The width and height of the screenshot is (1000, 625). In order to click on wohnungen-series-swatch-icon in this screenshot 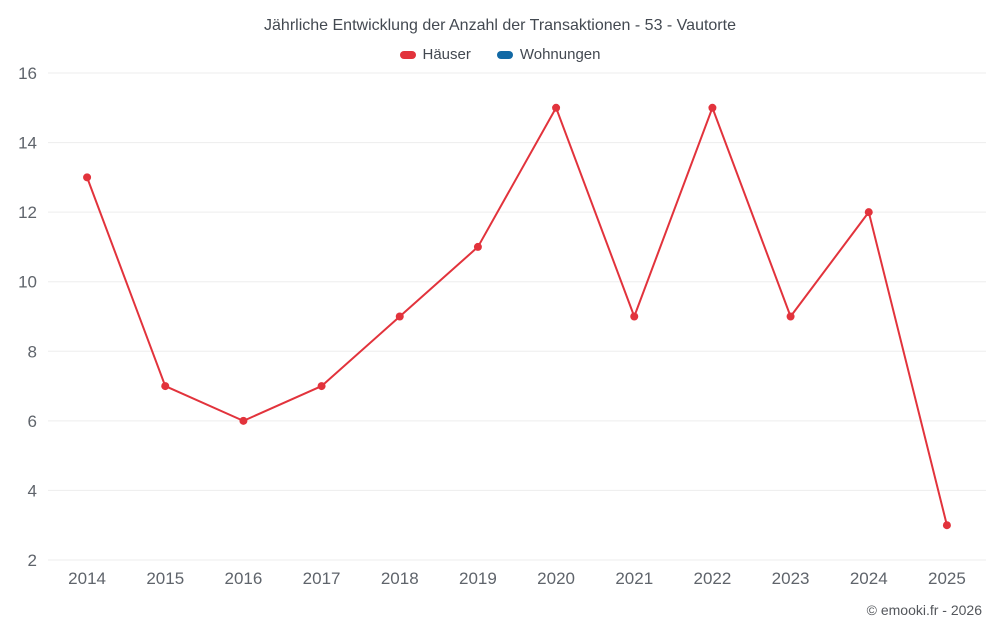, I will do `click(504, 54)`.